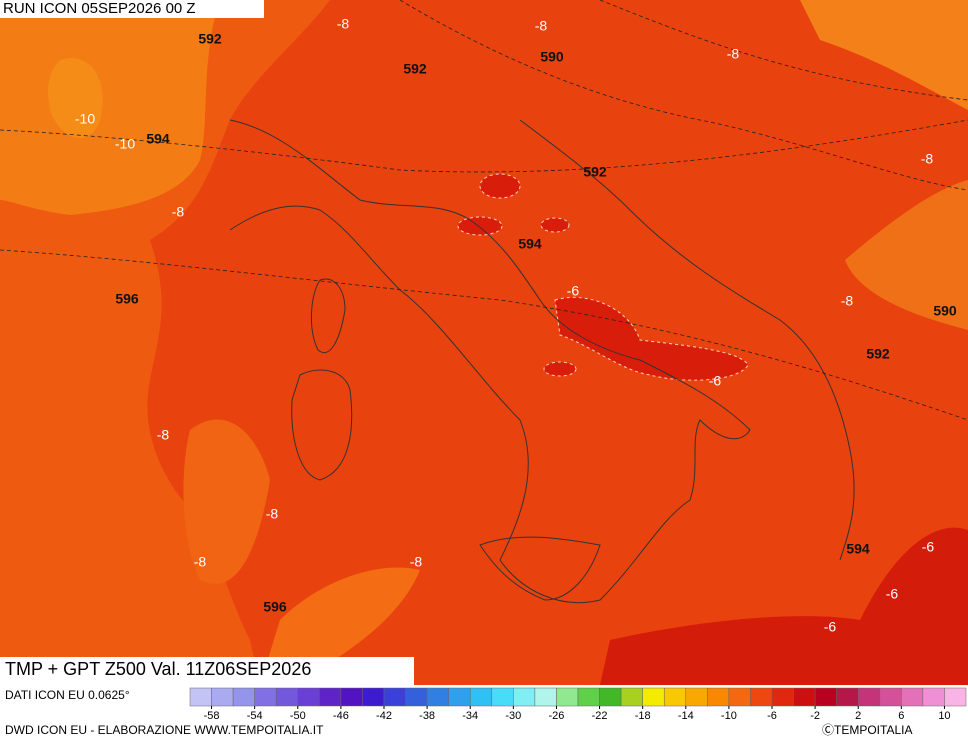 This screenshot has height=745, width=968. What do you see at coordinates (67, 695) in the screenshot?
I see `source: DATI ICON EU 0.0625°` at bounding box center [67, 695].